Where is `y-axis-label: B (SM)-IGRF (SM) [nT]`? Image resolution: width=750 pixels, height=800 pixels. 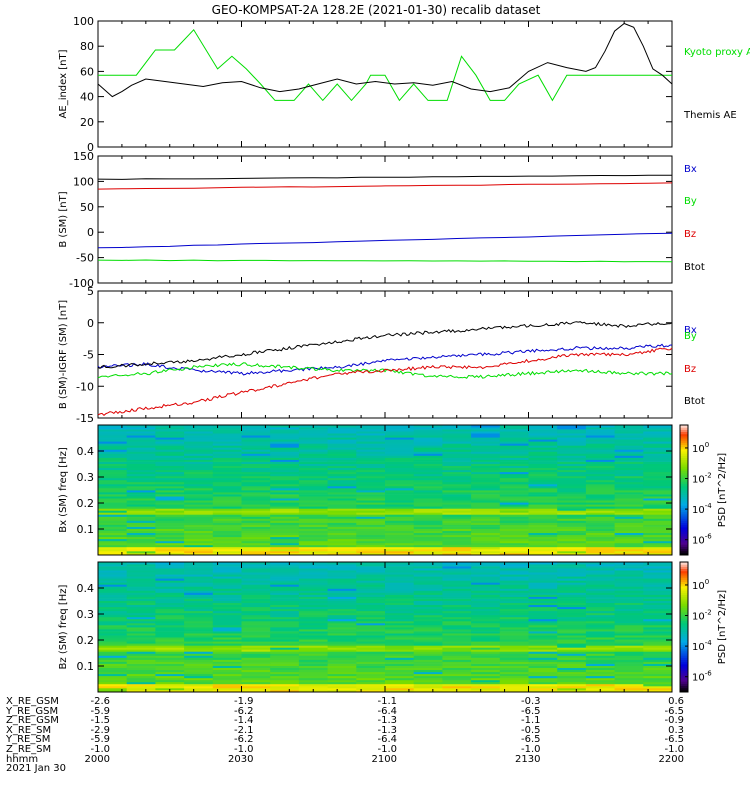
y-axis-label: B (SM)-IGRF (SM) [nT] is located at coordinates (63, 354).